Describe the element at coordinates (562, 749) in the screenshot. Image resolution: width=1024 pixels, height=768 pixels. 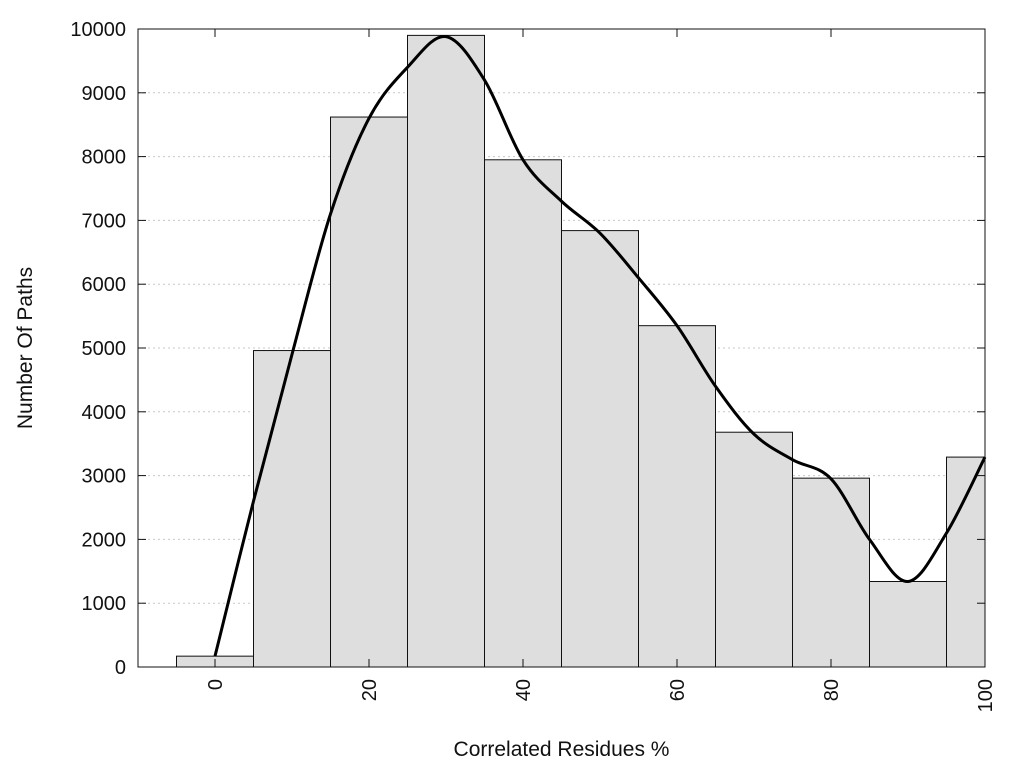
I see `x-axis-label: Correlated Residues %` at that location.